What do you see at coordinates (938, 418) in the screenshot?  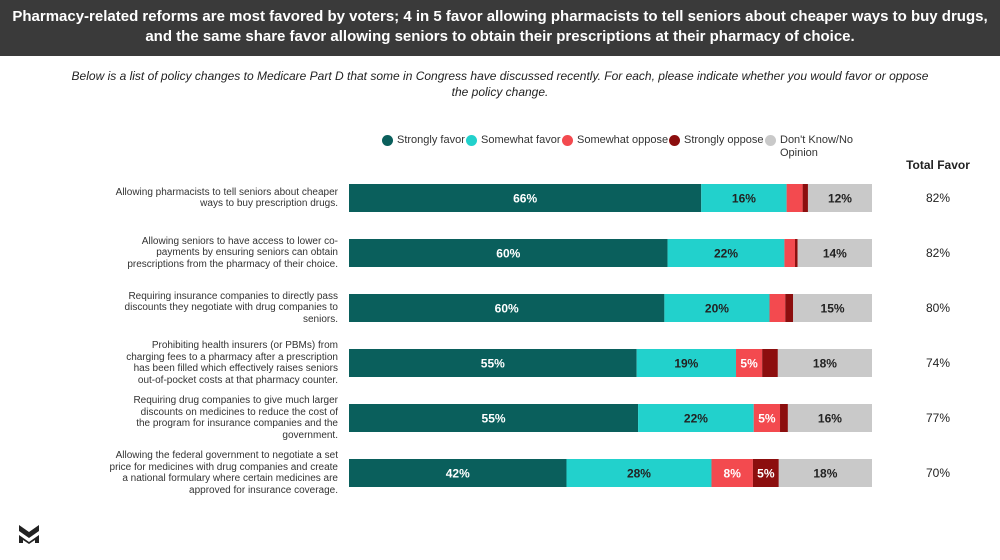 I see `total-favor-value: 77%` at bounding box center [938, 418].